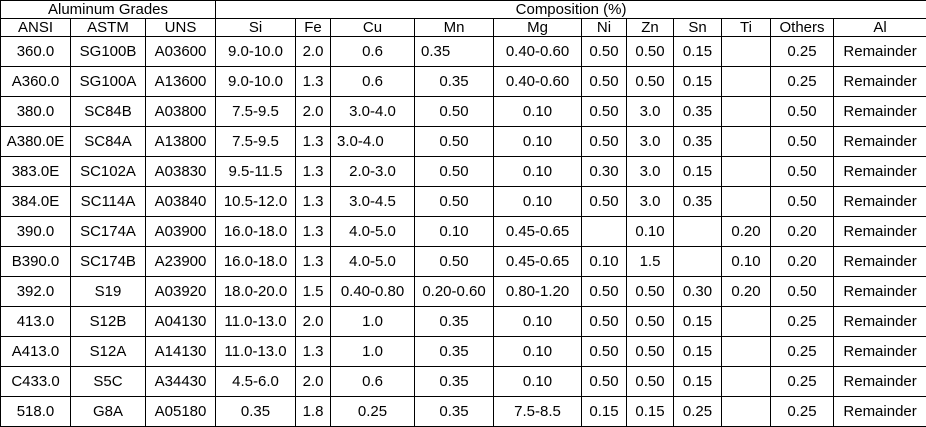  What do you see at coordinates (373, 51) in the screenshot?
I see `table-cell: 0.6` at bounding box center [373, 51].